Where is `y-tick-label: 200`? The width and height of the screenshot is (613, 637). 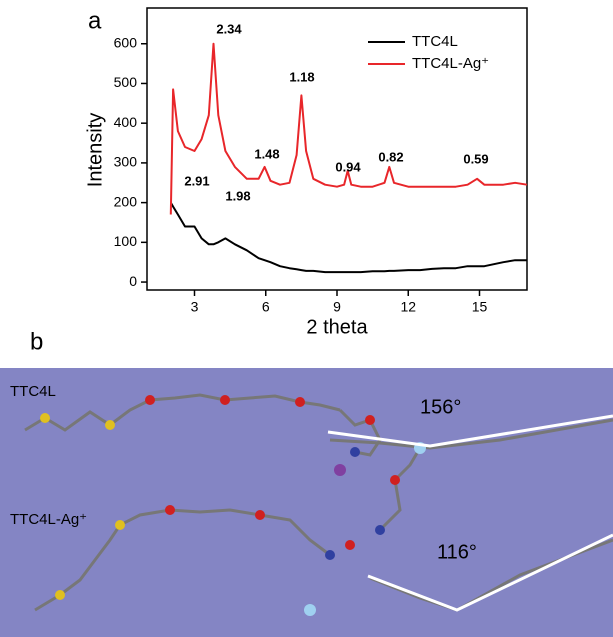 y-tick-label: 200 is located at coordinates (126, 201).